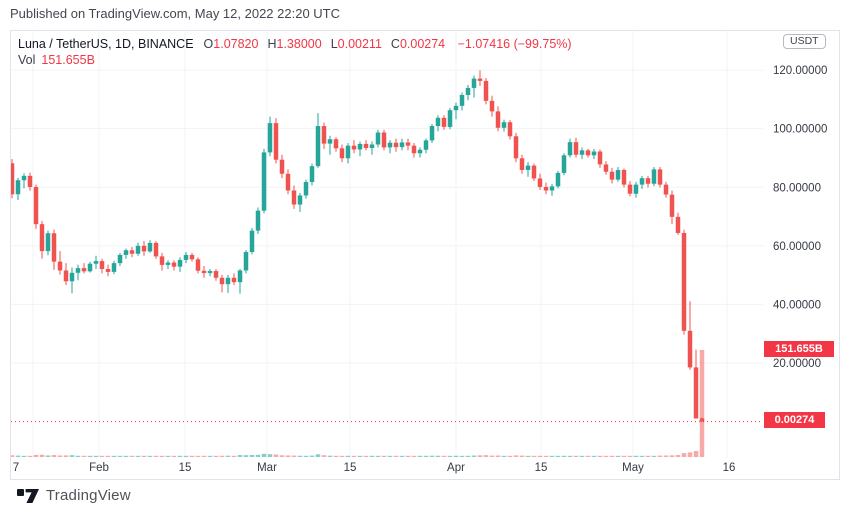 This screenshot has width=851, height=518. I want to click on time-axis: 7 Feb 15 Mar 15 Apr 15 May 16, so click(374, 468).